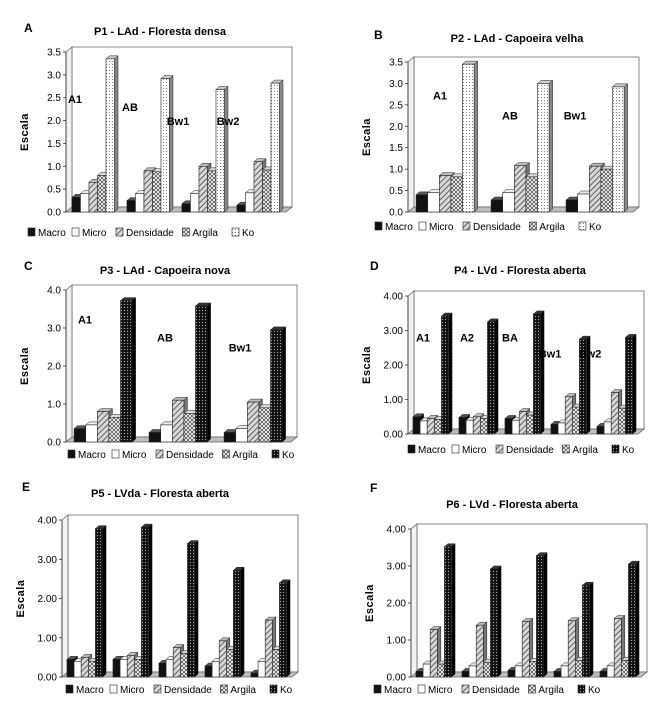 The width and height of the screenshot is (652, 712). What do you see at coordinates (374, 266) in the screenshot?
I see `panel-letter: D` at bounding box center [374, 266].